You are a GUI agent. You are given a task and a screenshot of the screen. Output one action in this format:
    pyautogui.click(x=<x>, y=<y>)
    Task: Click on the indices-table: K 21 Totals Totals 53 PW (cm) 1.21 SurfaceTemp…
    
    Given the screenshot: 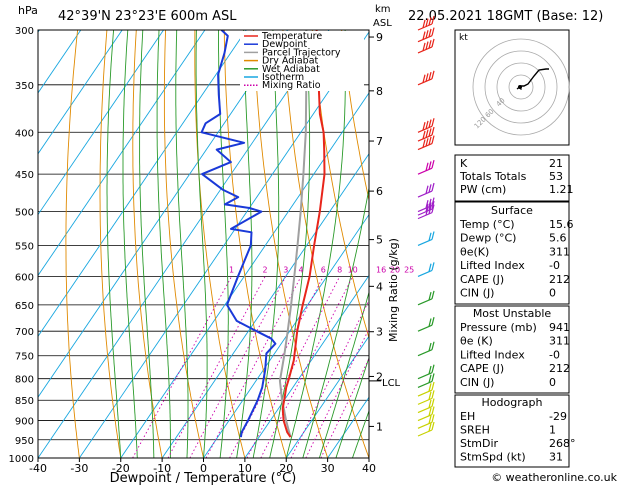 What is the action you would take?
    pyautogui.click(x=515, y=311)
    